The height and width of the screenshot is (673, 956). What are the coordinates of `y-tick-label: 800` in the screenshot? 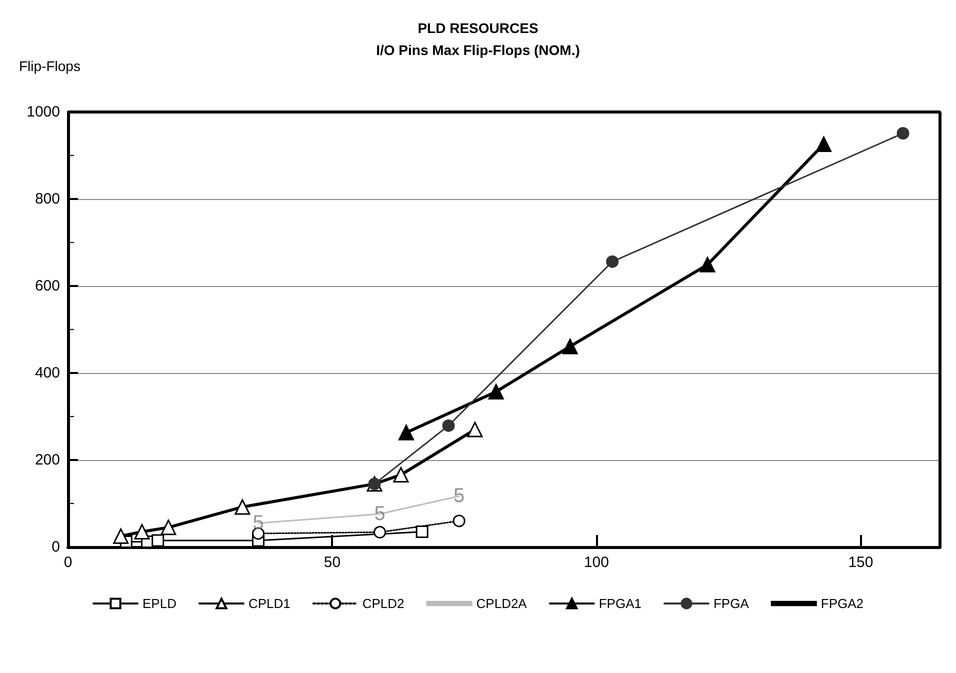 It's located at (47, 199).